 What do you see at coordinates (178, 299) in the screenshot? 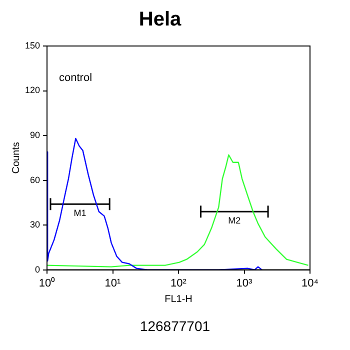
I see `x-axis-title: FL1-H` at bounding box center [178, 299].